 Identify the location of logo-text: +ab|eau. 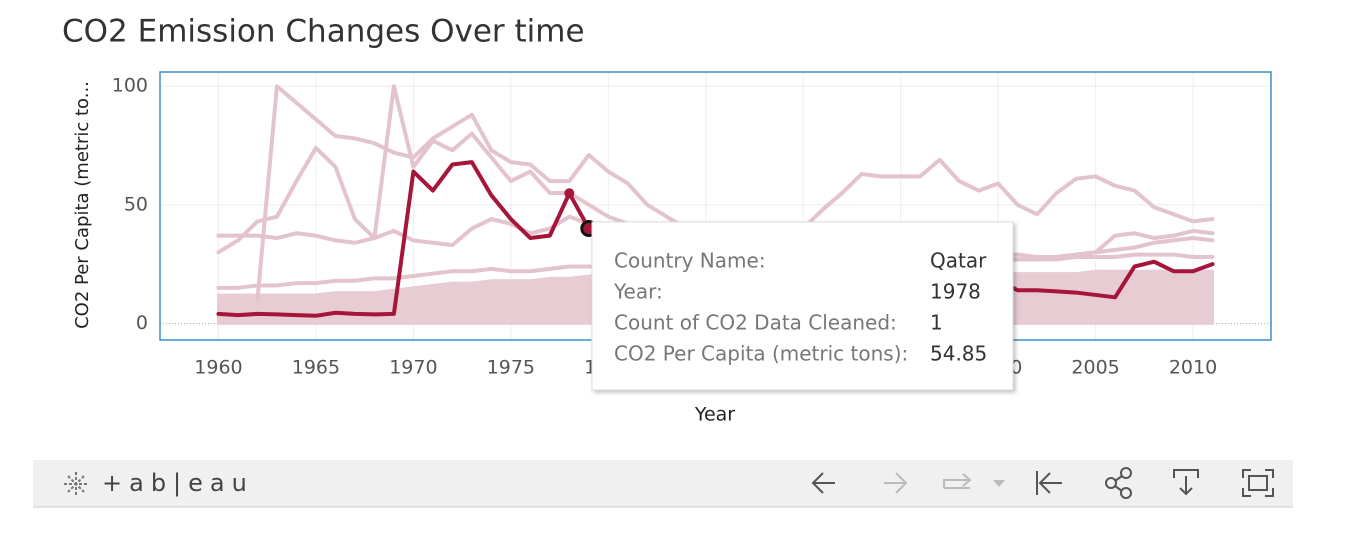
(178, 483).